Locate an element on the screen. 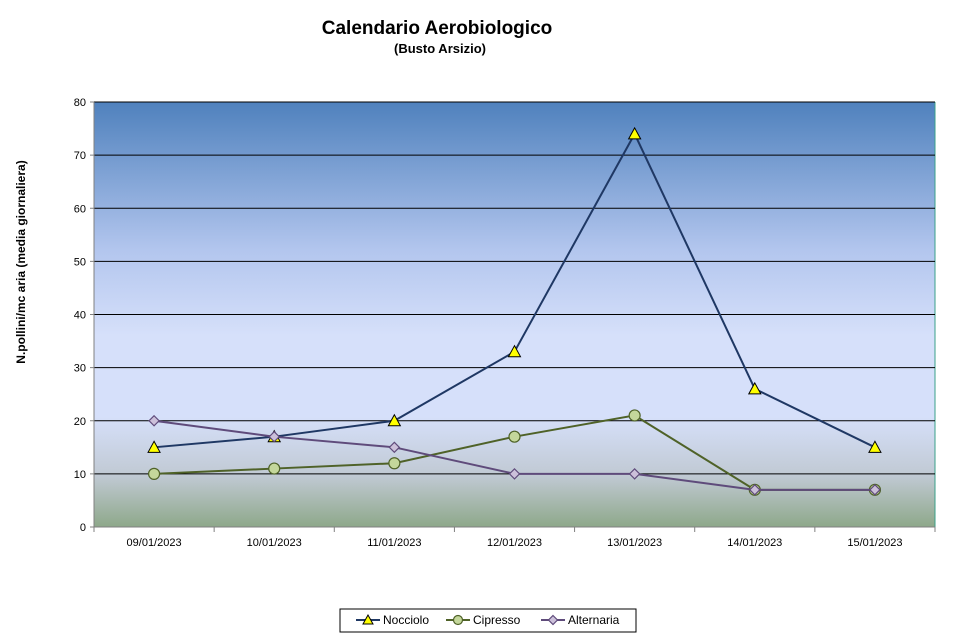 This screenshot has height=639, width=976. x-tick-label: 12/01/2023 is located at coordinates (514, 543).